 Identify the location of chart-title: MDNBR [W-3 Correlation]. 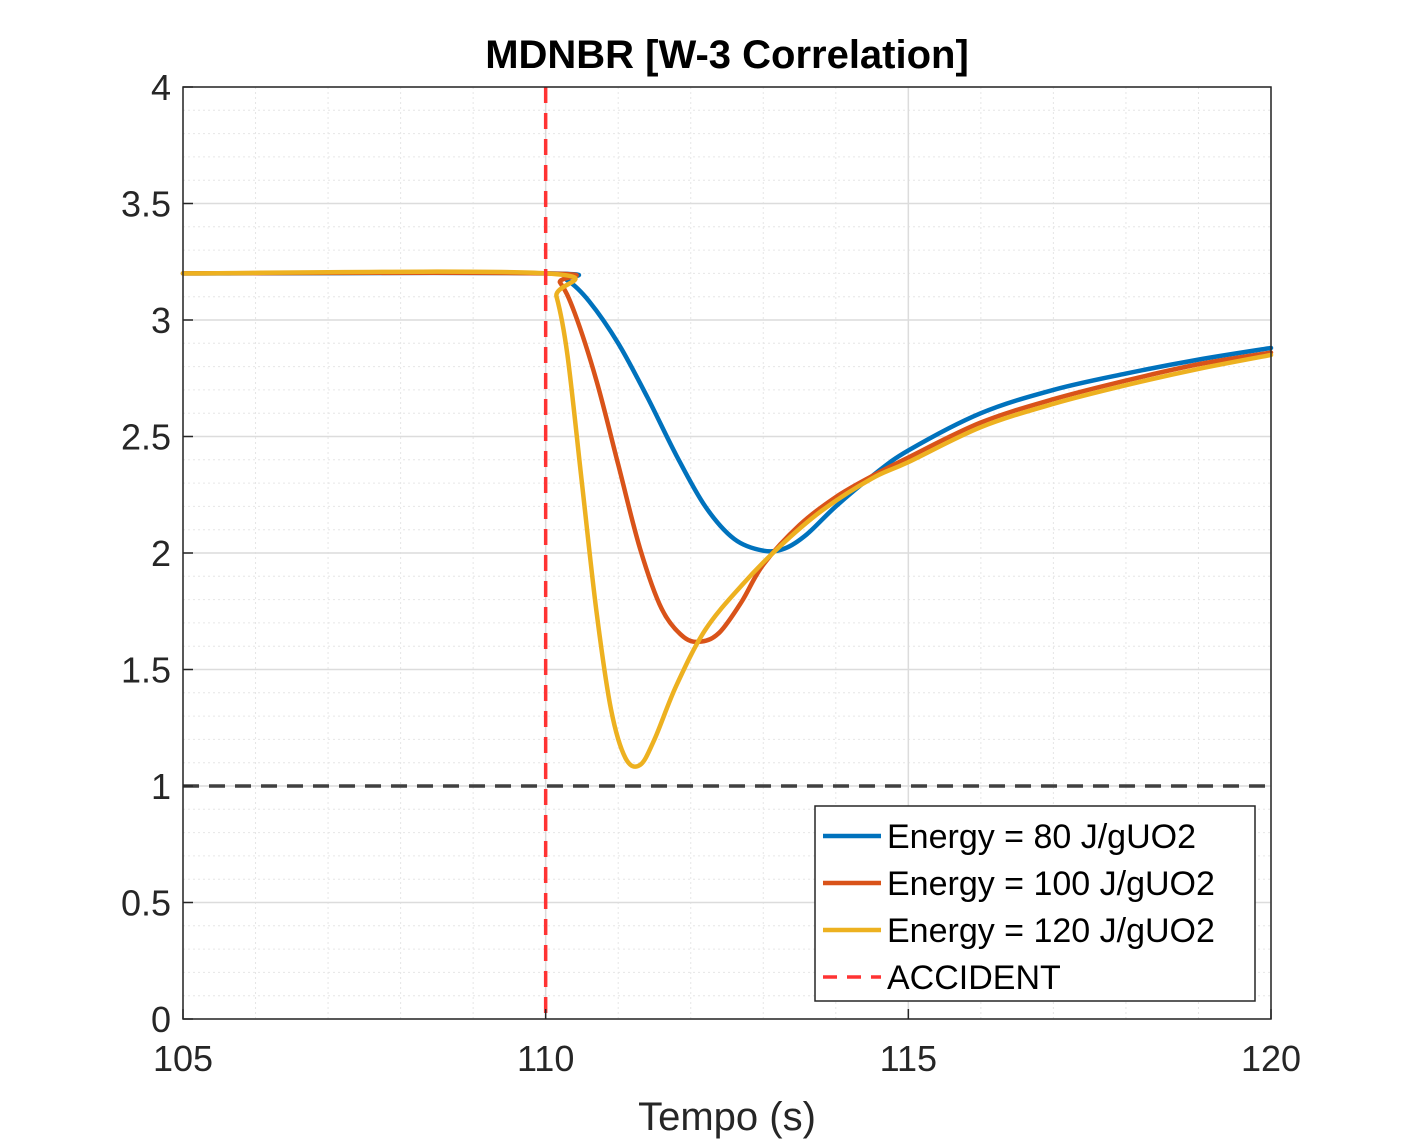
(727, 55).